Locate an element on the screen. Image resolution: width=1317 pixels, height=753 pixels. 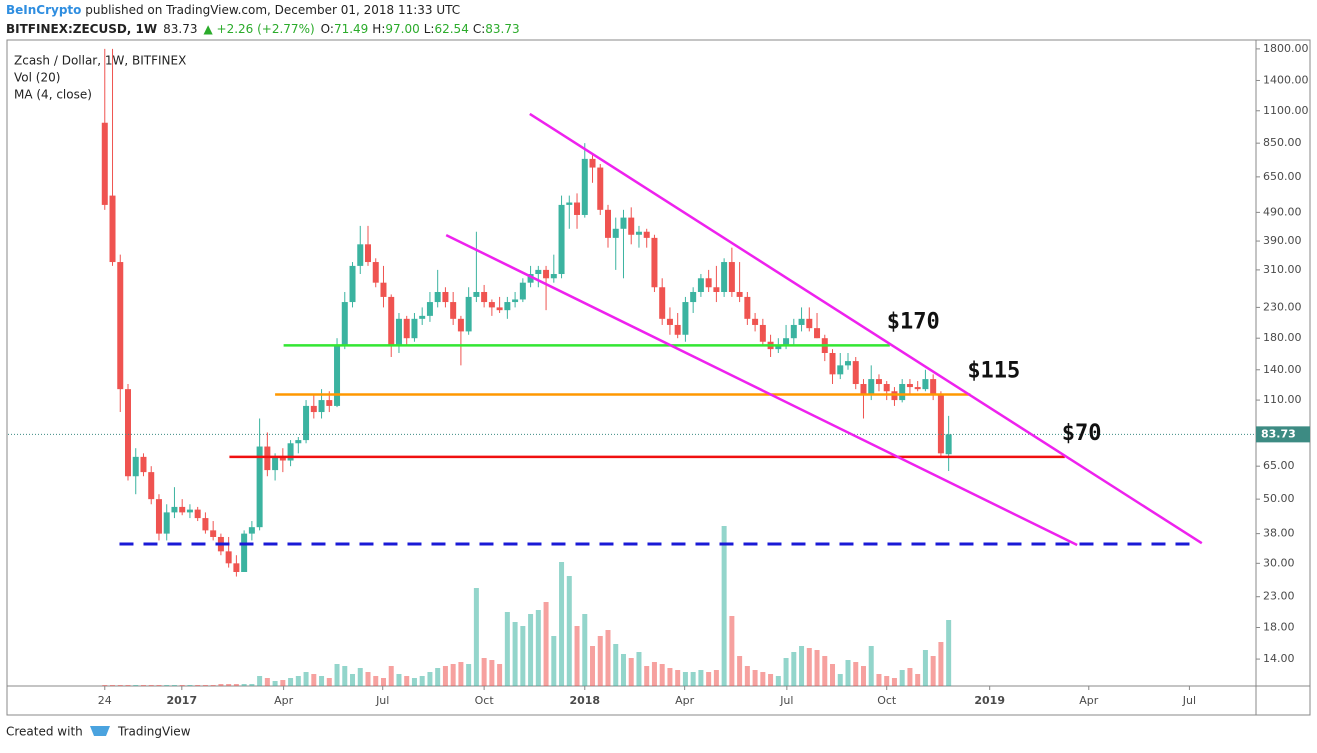
footer-brand: TradingView is located at coordinates (154, 732).